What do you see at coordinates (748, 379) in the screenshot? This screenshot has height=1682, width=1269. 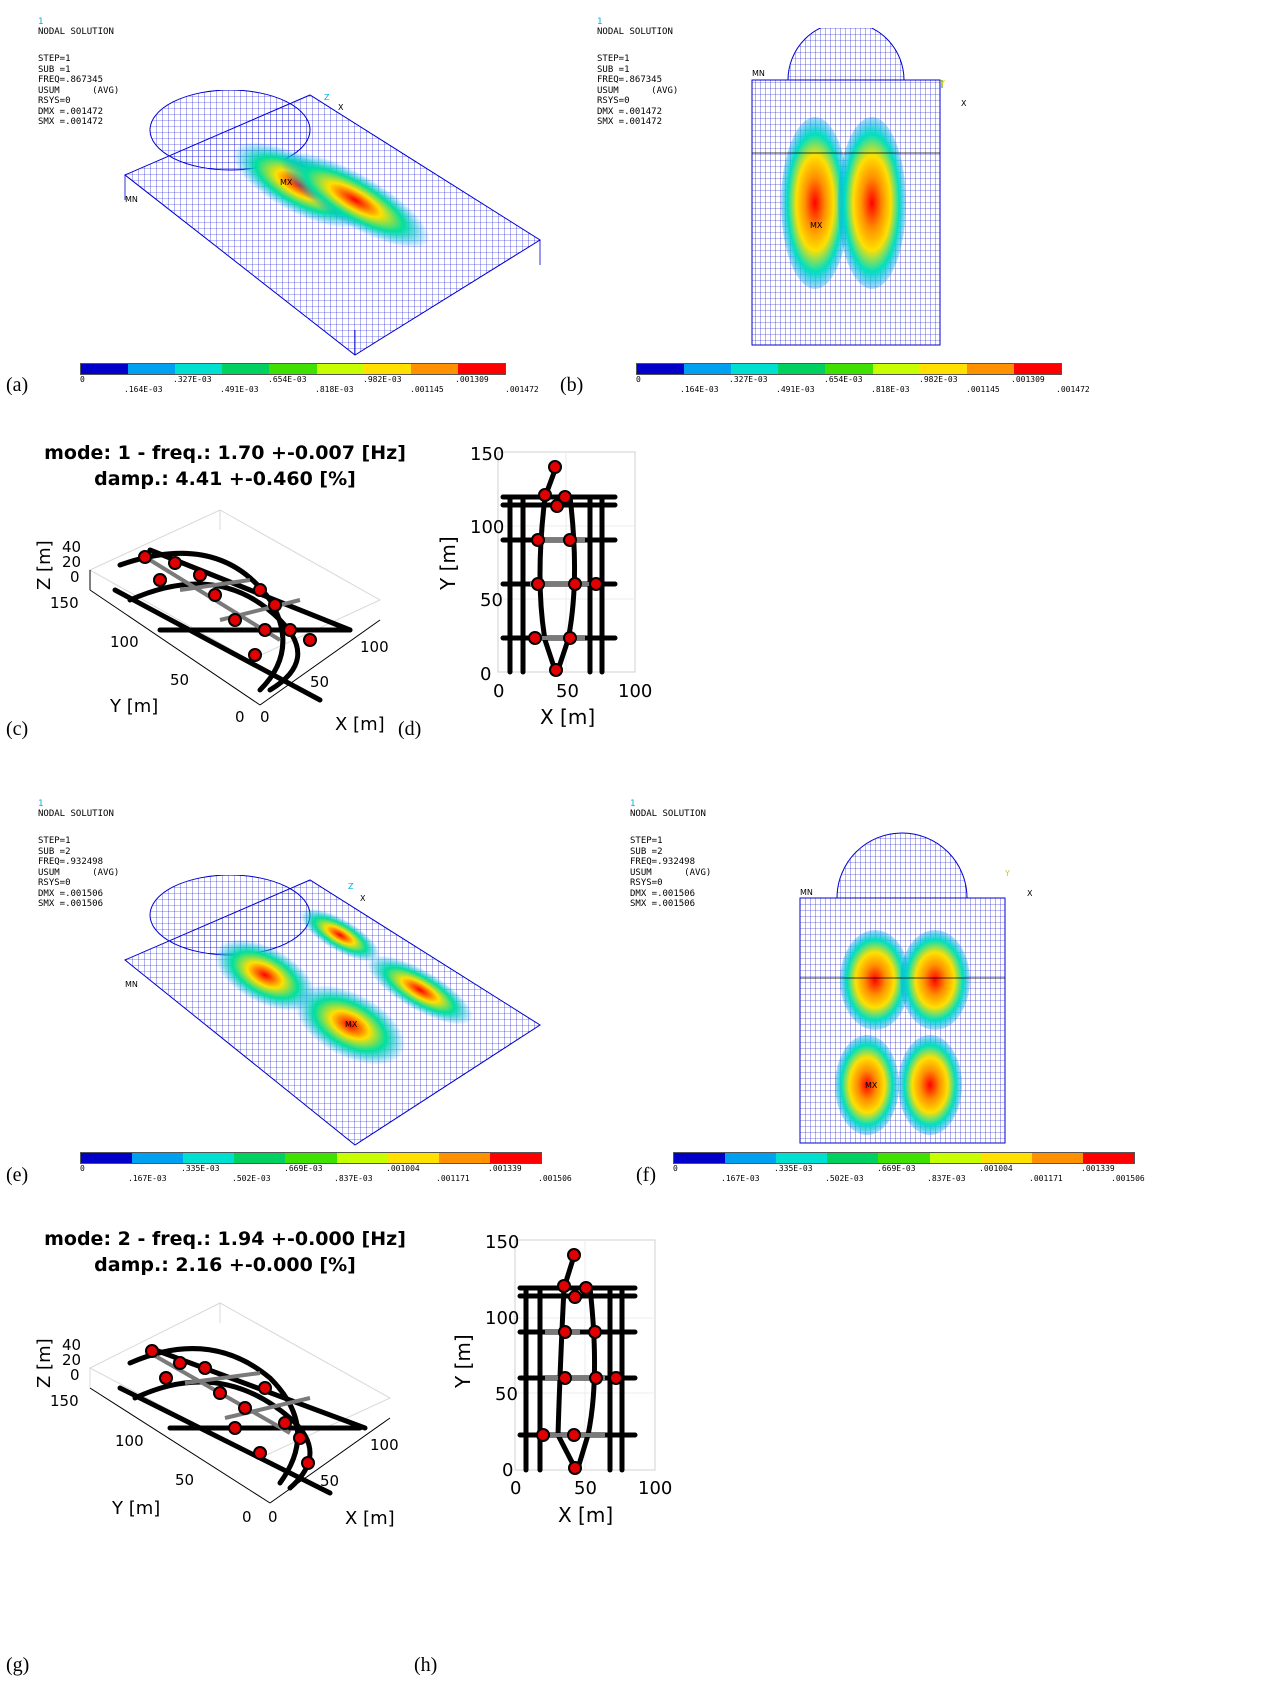 I see `colorbar-tick: .327E-03` at bounding box center [748, 379].